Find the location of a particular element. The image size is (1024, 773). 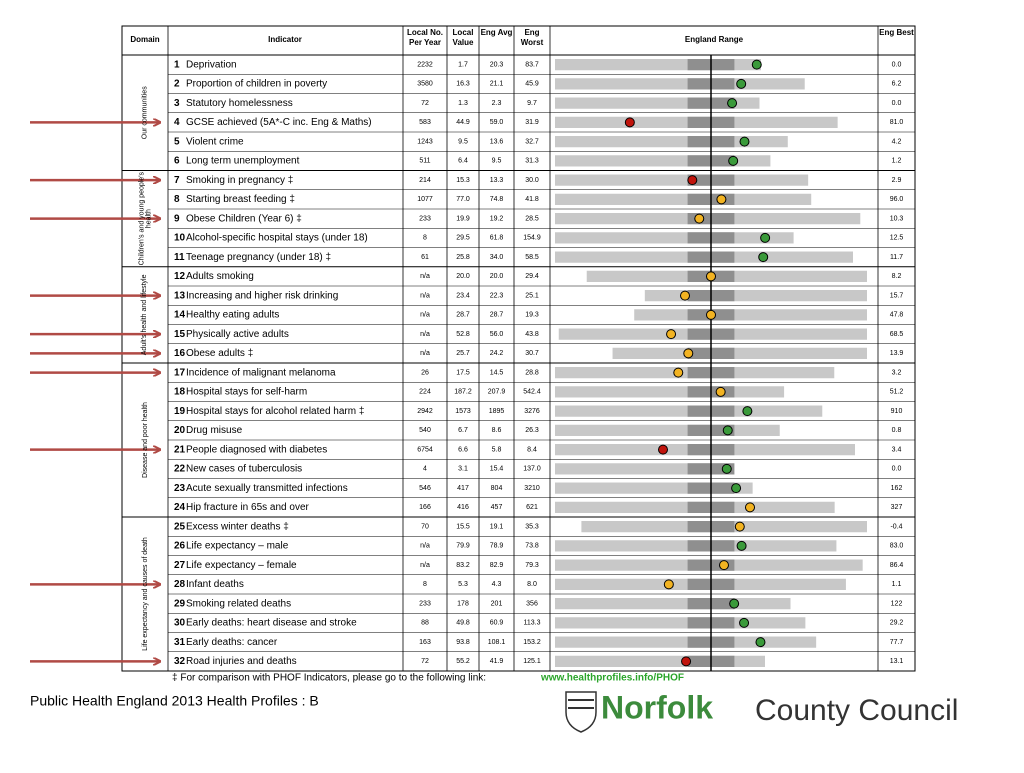

cell-eng-best: 68.5 is located at coordinates (897, 334).